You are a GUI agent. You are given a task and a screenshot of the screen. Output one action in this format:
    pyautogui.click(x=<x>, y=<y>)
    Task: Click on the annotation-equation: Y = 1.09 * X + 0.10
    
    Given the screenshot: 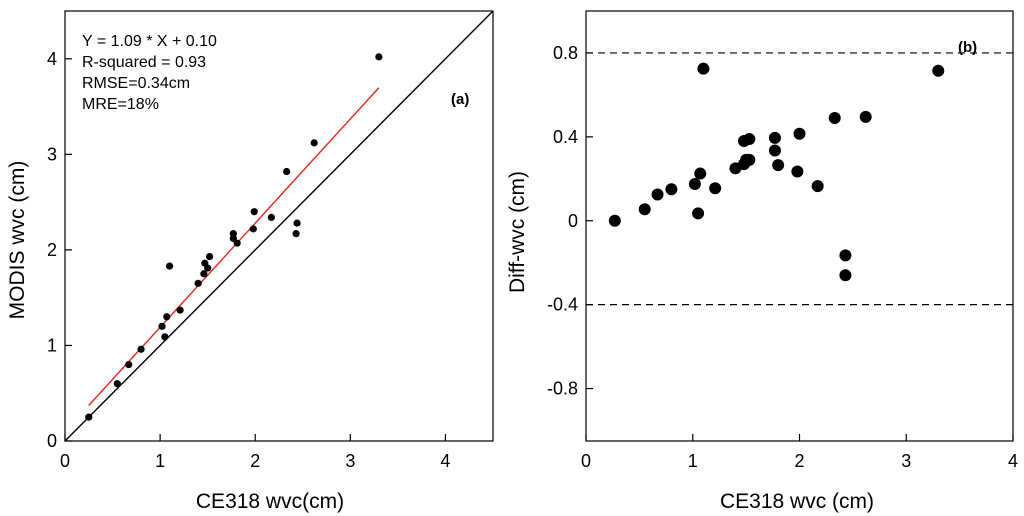 What is the action you would take?
    pyautogui.click(x=149, y=41)
    